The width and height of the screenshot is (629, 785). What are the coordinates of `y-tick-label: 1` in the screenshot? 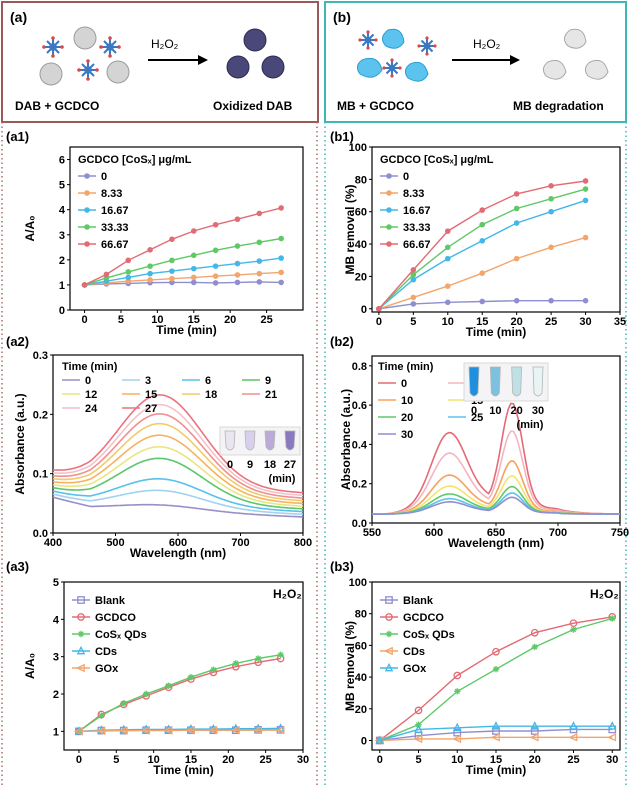 It's located at (62, 286).